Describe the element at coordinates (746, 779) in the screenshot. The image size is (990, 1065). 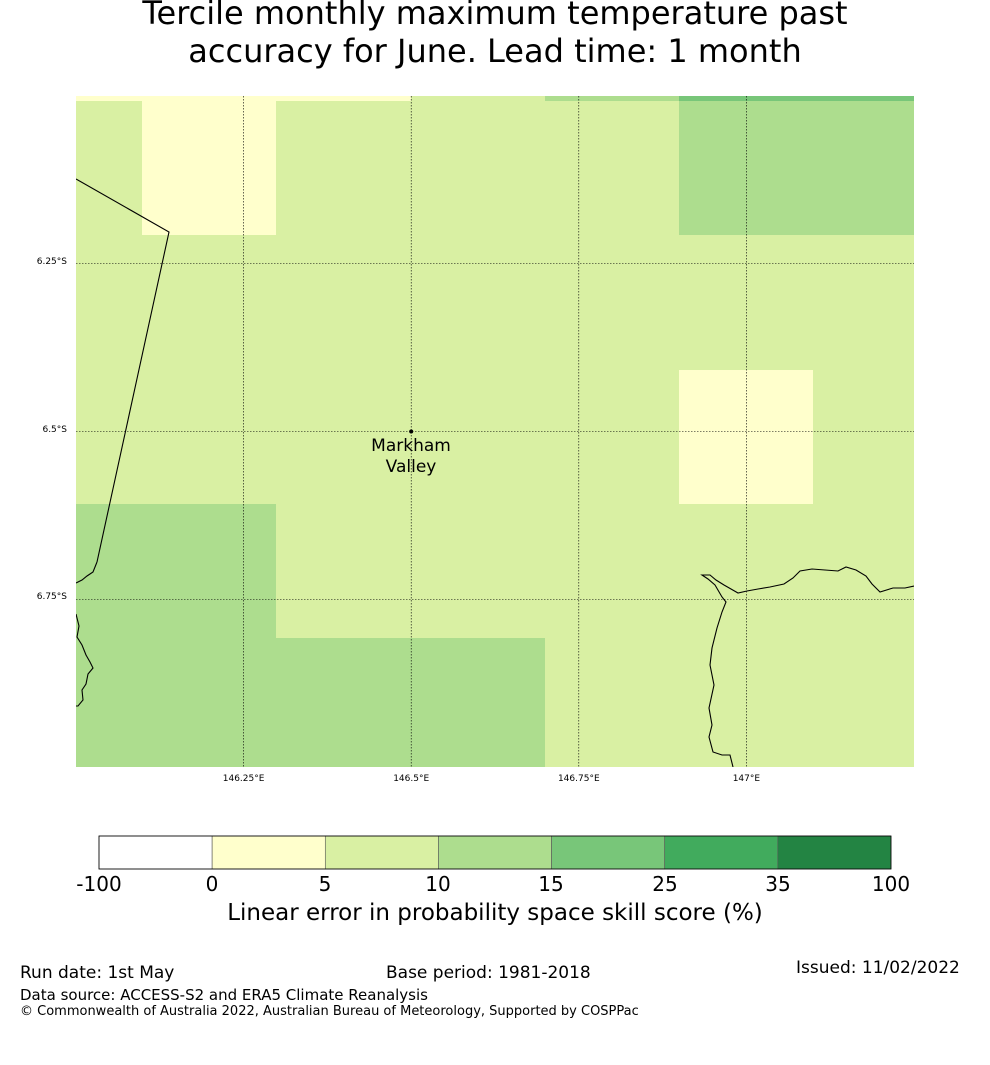
I see `lon-tick-147: 147°E` at that location.